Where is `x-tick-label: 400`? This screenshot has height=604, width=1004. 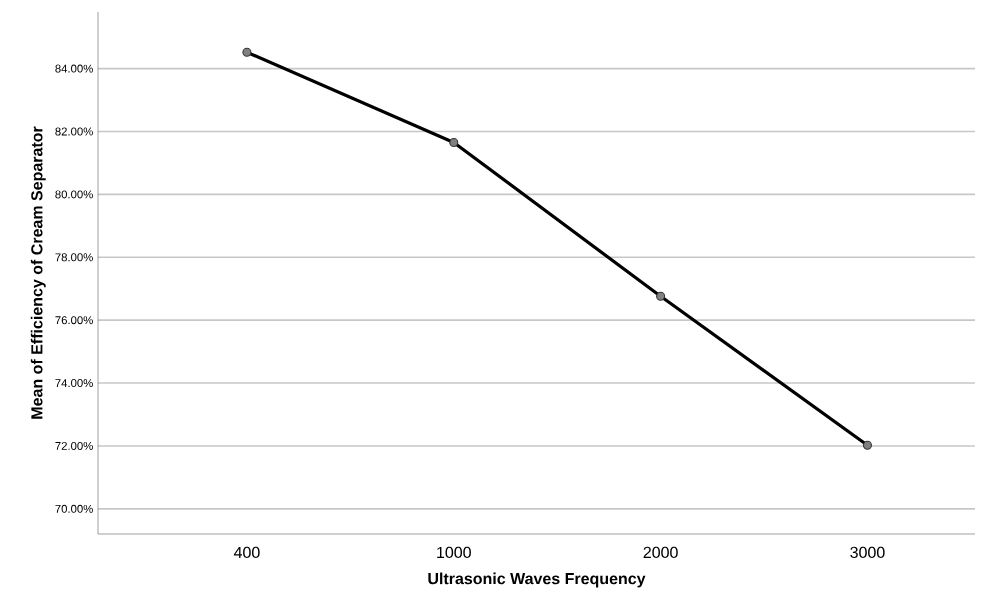 x-tick-label: 400 is located at coordinates (246, 552).